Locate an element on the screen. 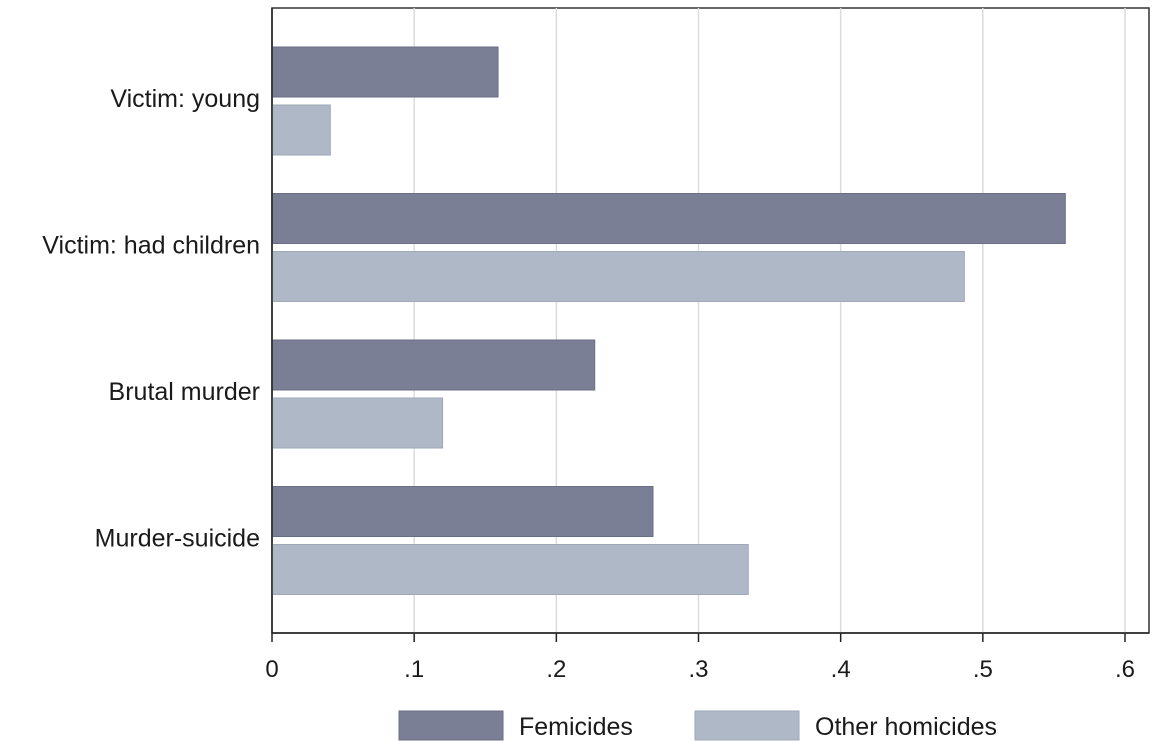 The width and height of the screenshot is (1166, 741). x-axis-ticks: 0 .1 .2 .3 .4 .5 .6 is located at coordinates (700, 658).